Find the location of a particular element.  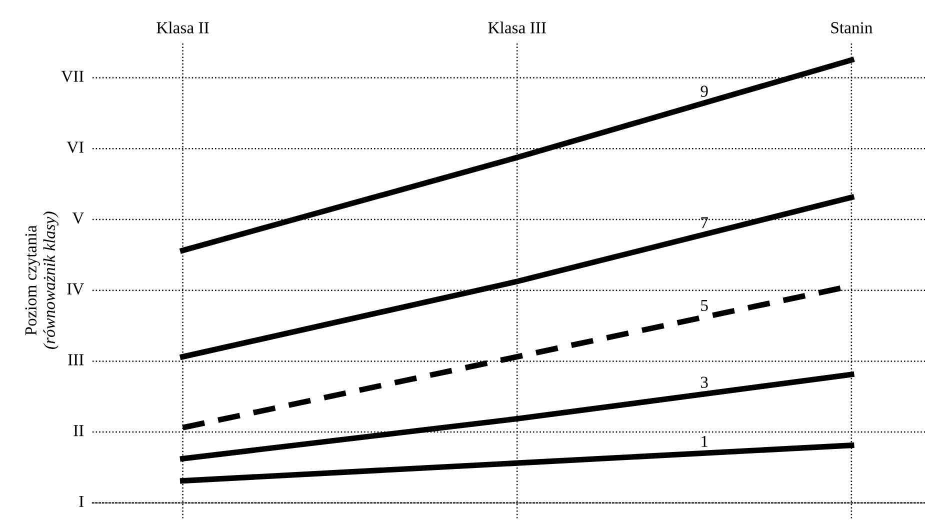

ref-line-label: VI is located at coordinates (75, 147).